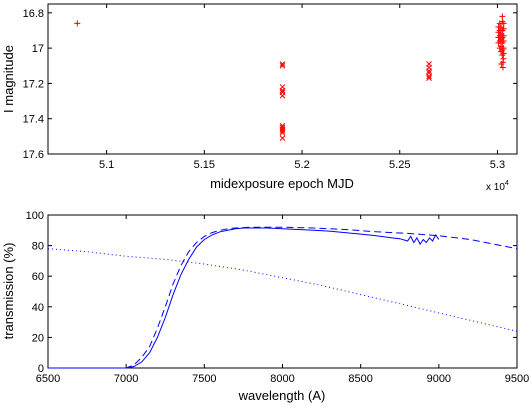 The width and height of the screenshot is (529, 410). Describe the element at coordinates (33, 84) in the screenshot. I see `magnitude-y-tick-label: 17.2` at that location.